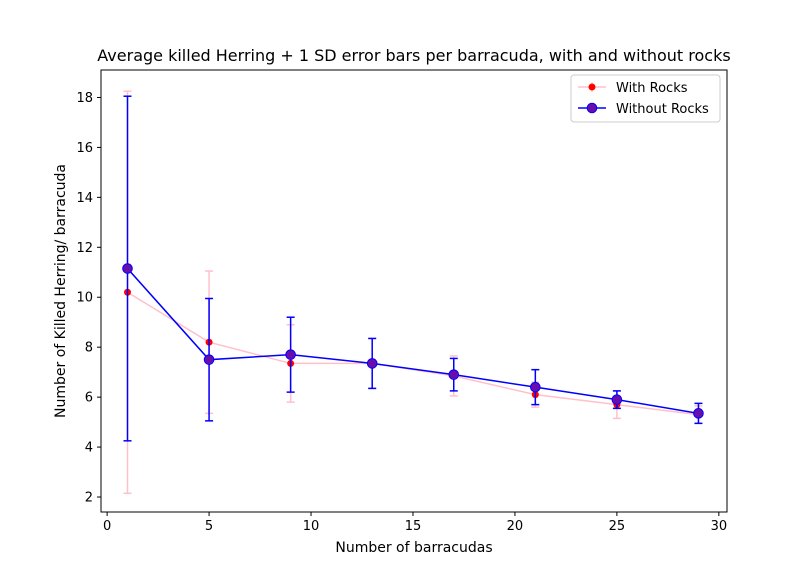 This screenshot has width=808, height=574. I want to click on y-tick-label: 18, so click(84, 98).